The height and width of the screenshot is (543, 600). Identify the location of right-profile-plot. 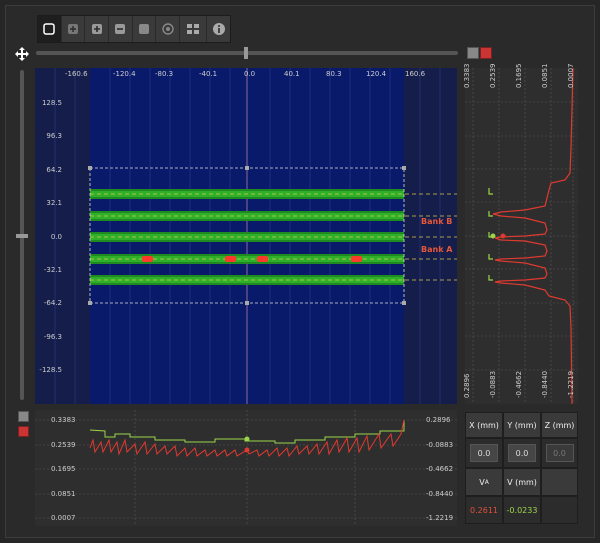
(521, 236).